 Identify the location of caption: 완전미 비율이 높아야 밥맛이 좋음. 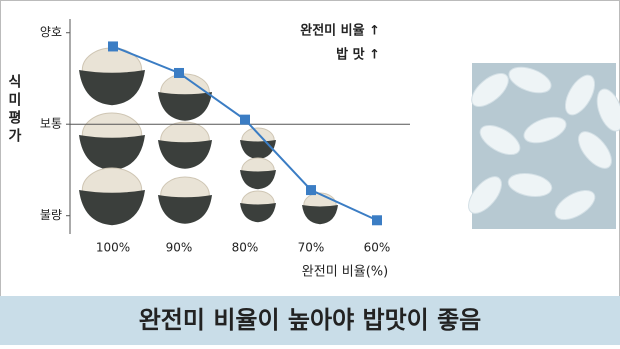
(310, 320).